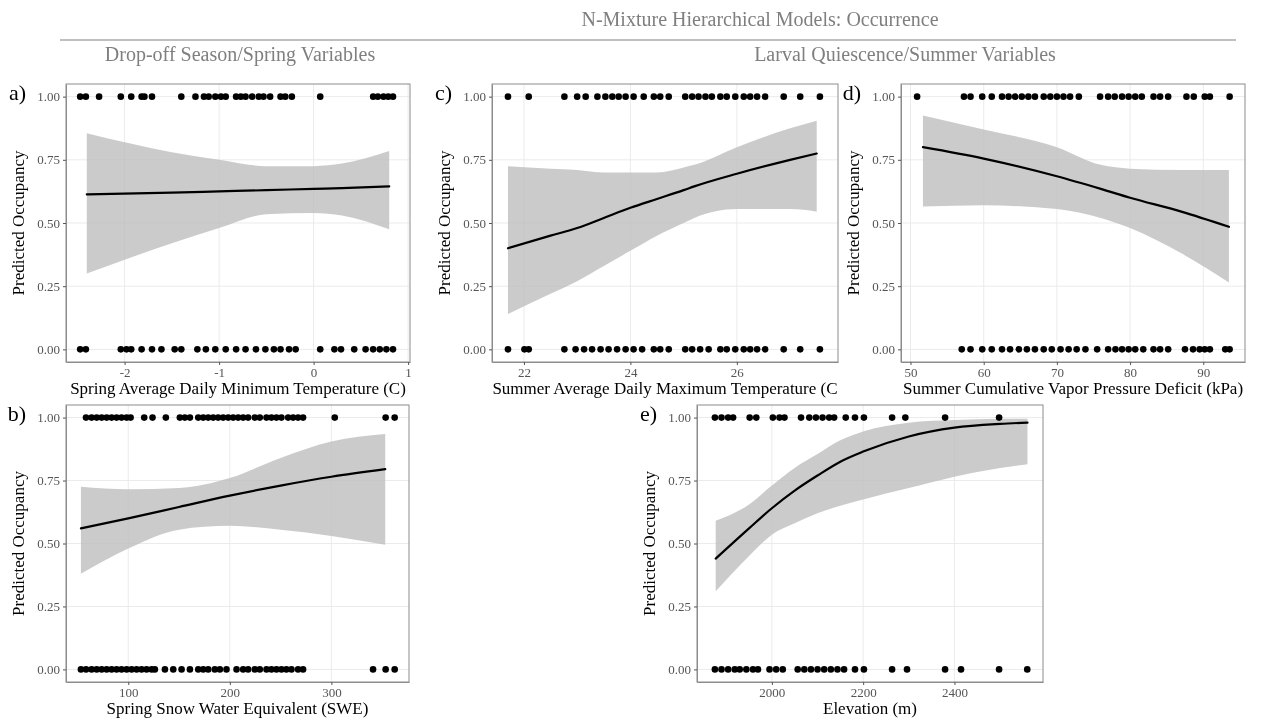  I want to click on x-tick-label: 0, so click(314, 373).